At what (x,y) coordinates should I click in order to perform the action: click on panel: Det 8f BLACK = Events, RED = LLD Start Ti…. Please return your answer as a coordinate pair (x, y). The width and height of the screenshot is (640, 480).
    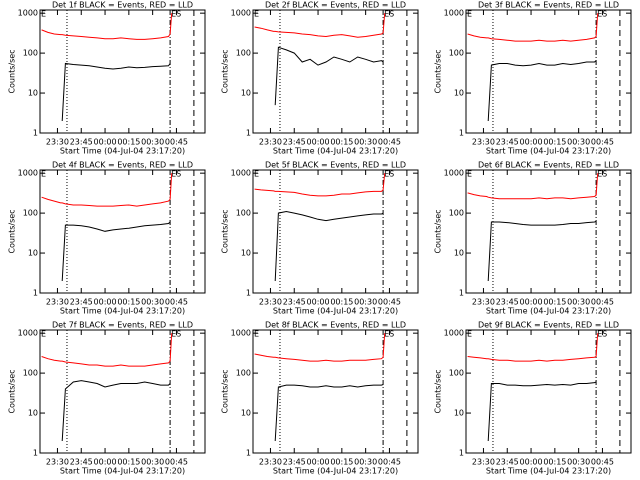
    Looking at the image, I should click on (320, 398).